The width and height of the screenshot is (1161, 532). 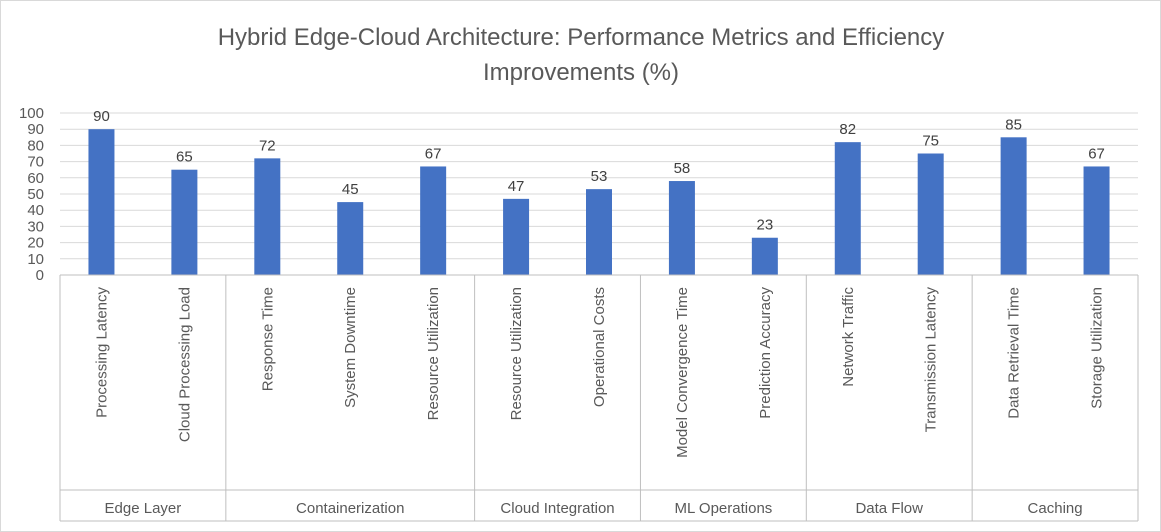 I want to click on y-tick-label: 100, so click(x=31, y=113).